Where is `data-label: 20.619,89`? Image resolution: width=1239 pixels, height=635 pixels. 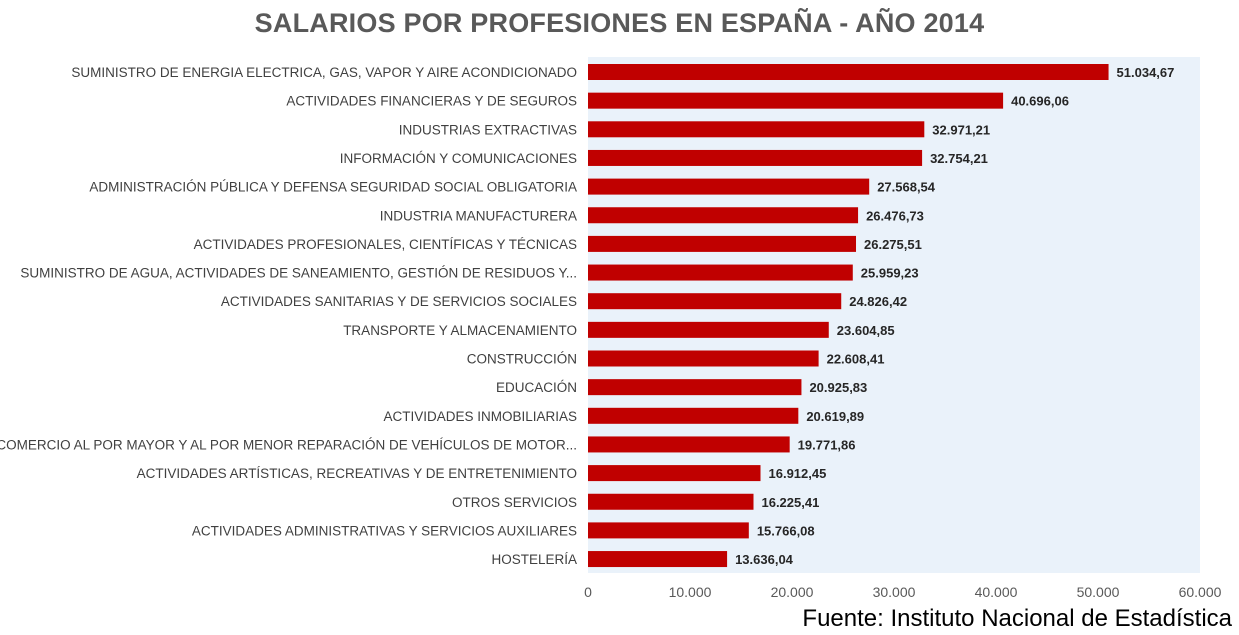
data-label: 20.619,89 is located at coordinates (835, 416).